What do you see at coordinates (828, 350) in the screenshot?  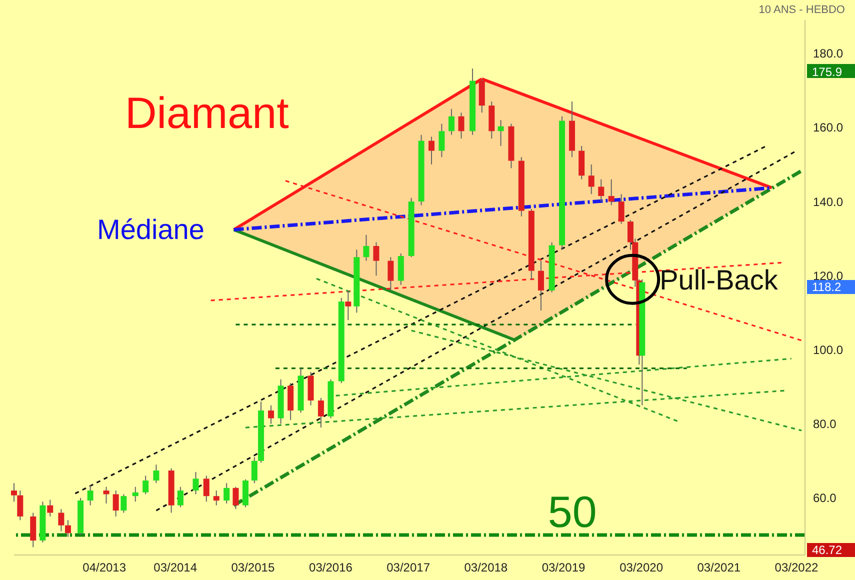 I see `y-tick-label: 100.0` at bounding box center [828, 350].